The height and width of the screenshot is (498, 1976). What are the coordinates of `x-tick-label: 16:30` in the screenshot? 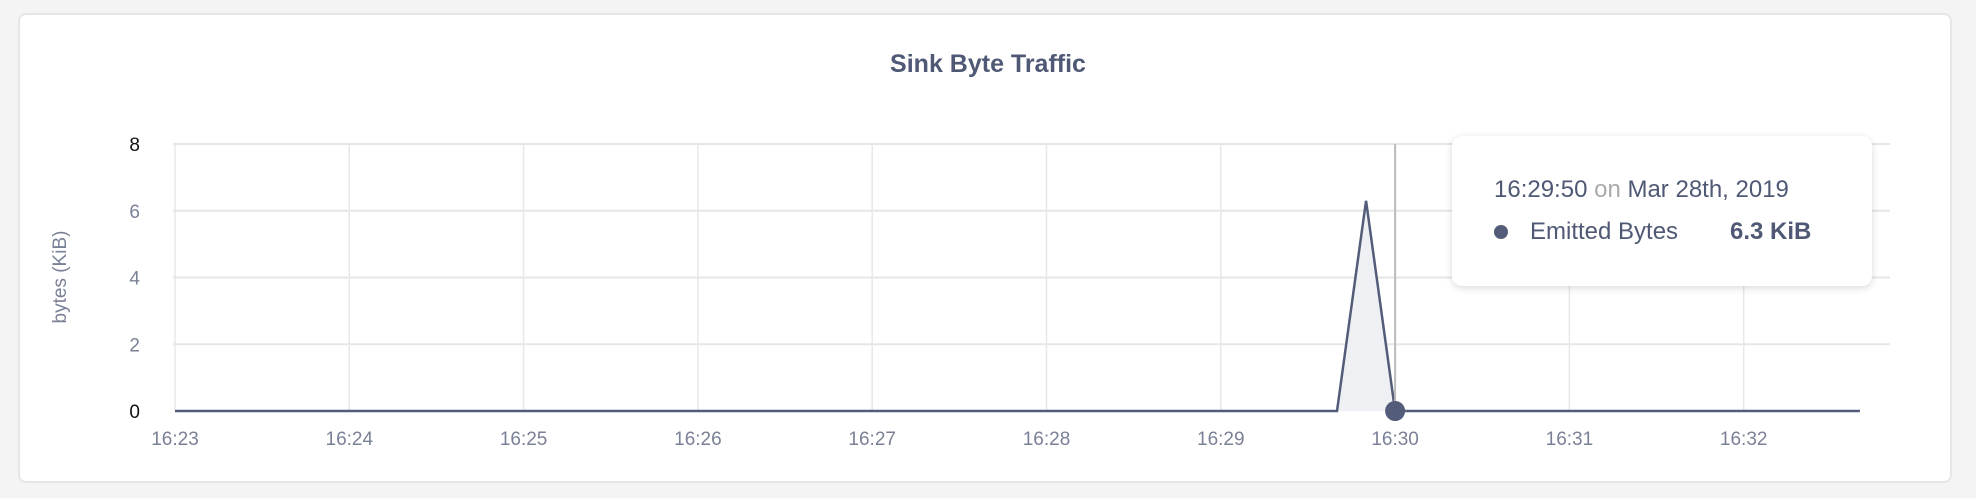 It's located at (1395, 439).